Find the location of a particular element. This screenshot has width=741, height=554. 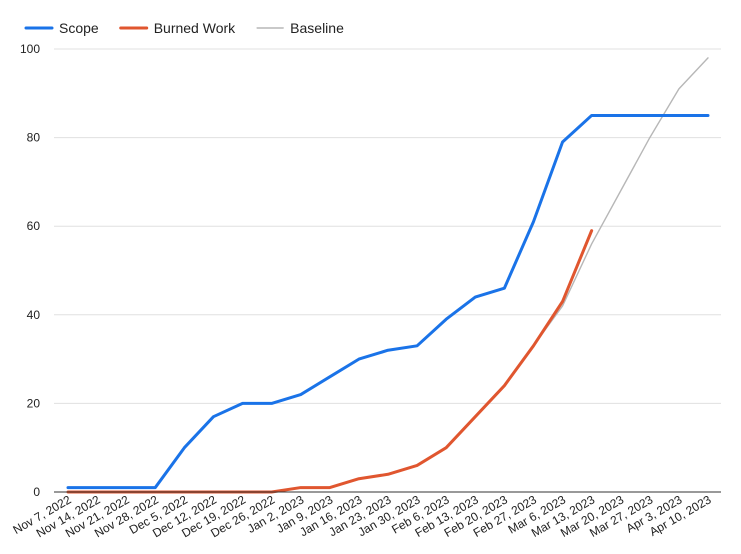

y-tick-label-0: 0 is located at coordinates (36, 492).